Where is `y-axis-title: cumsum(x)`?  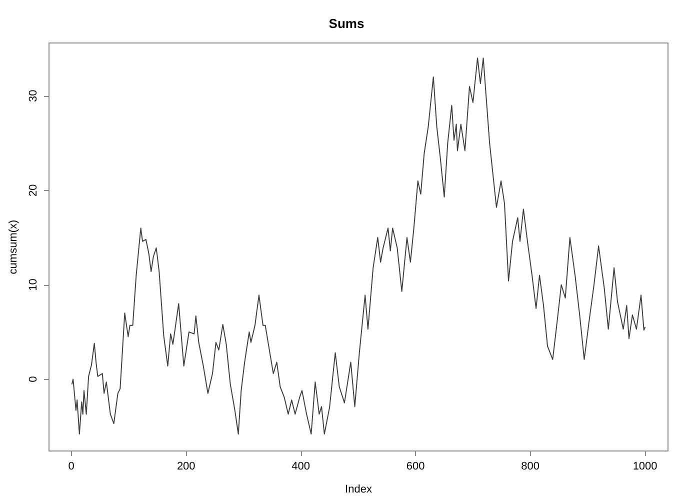 y-axis-title: cumsum(x) is located at coordinates (14, 247).